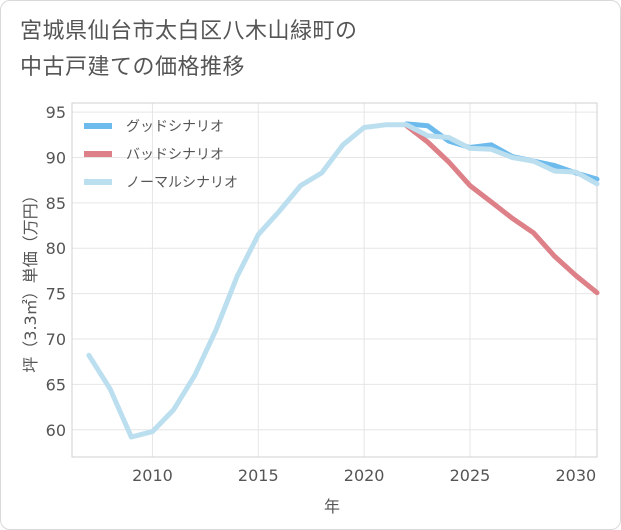  Describe the element at coordinates (189, 50) in the screenshot. I see `chart-title: 宮城県仙台市太白区八木山緑町の 中古戸建ての価格推移` at that location.